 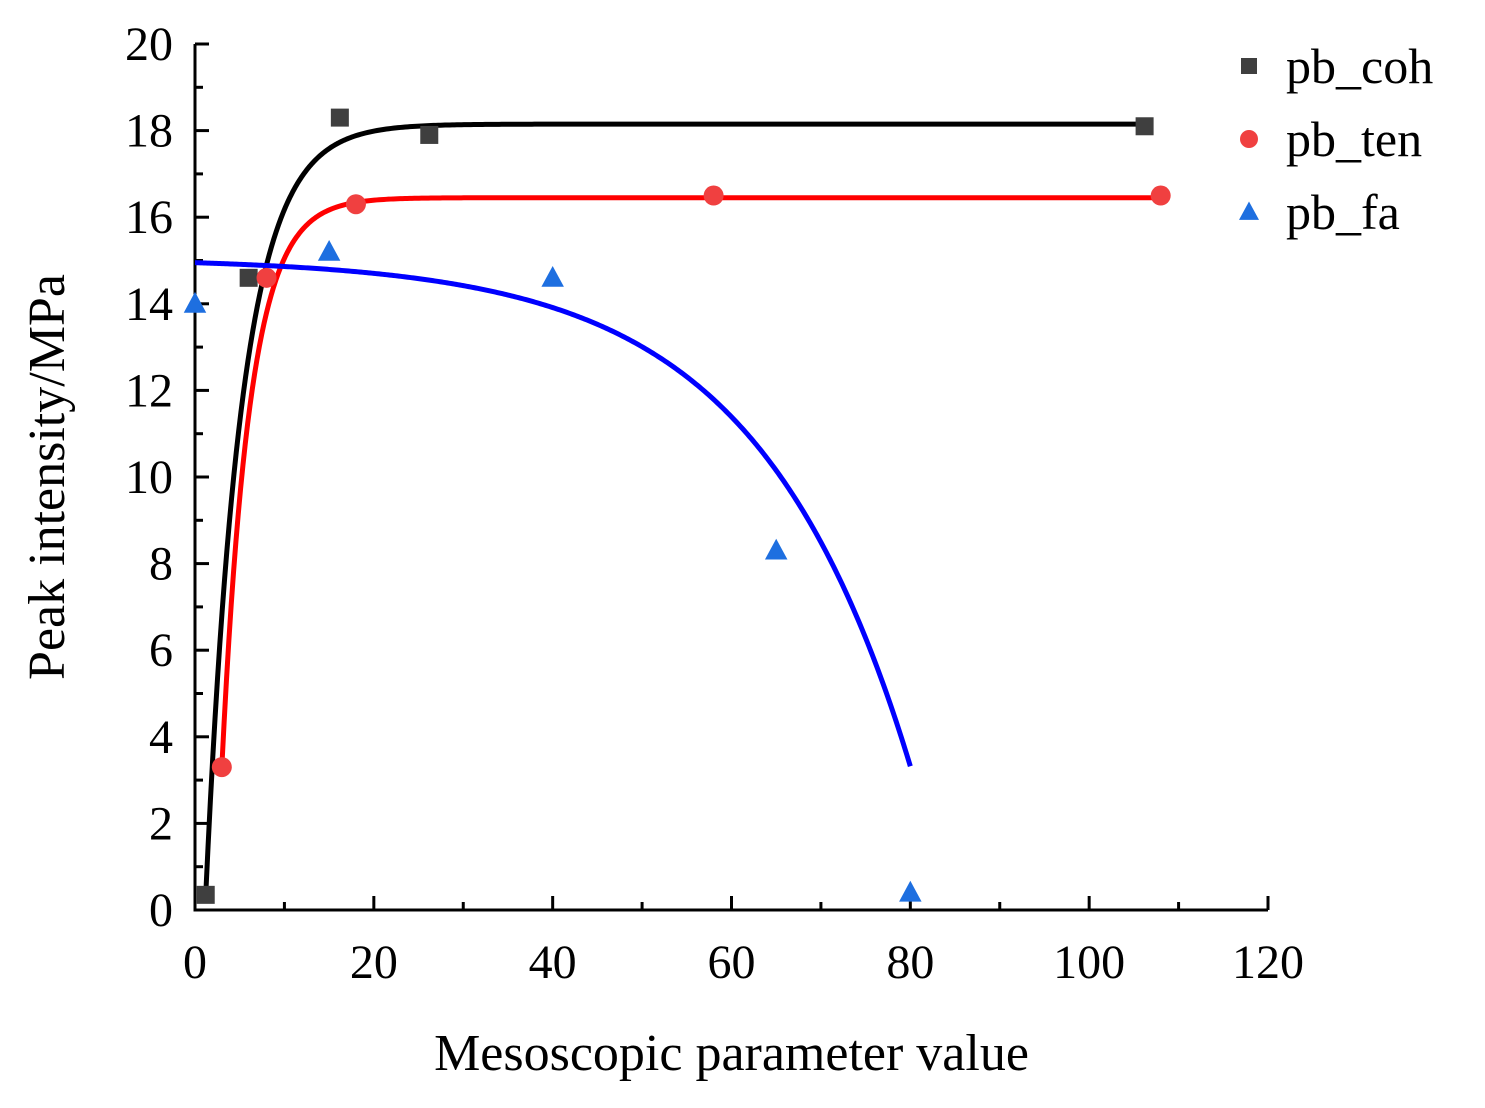 What do you see at coordinates (161, 650) in the screenshot?
I see `y-tick-label: 6` at bounding box center [161, 650].